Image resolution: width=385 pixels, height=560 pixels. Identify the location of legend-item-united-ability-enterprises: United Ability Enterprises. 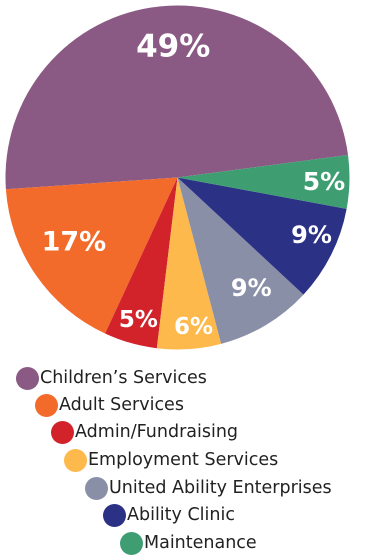
(208, 488).